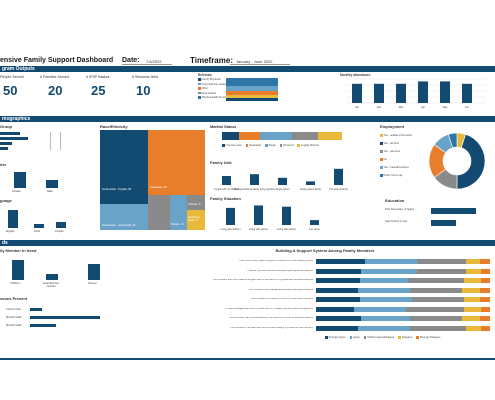 This screenshot has height=400, width=495. What do you see at coordinates (252, 99) in the screenshot?
I see `referral-seg` at bounding box center [252, 99].